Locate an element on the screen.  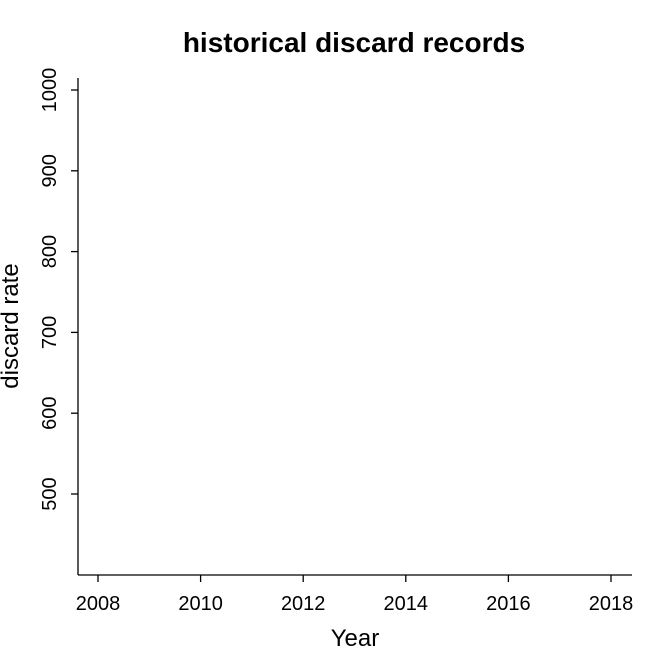
y-tick-label: 900 is located at coordinates (50, 170).